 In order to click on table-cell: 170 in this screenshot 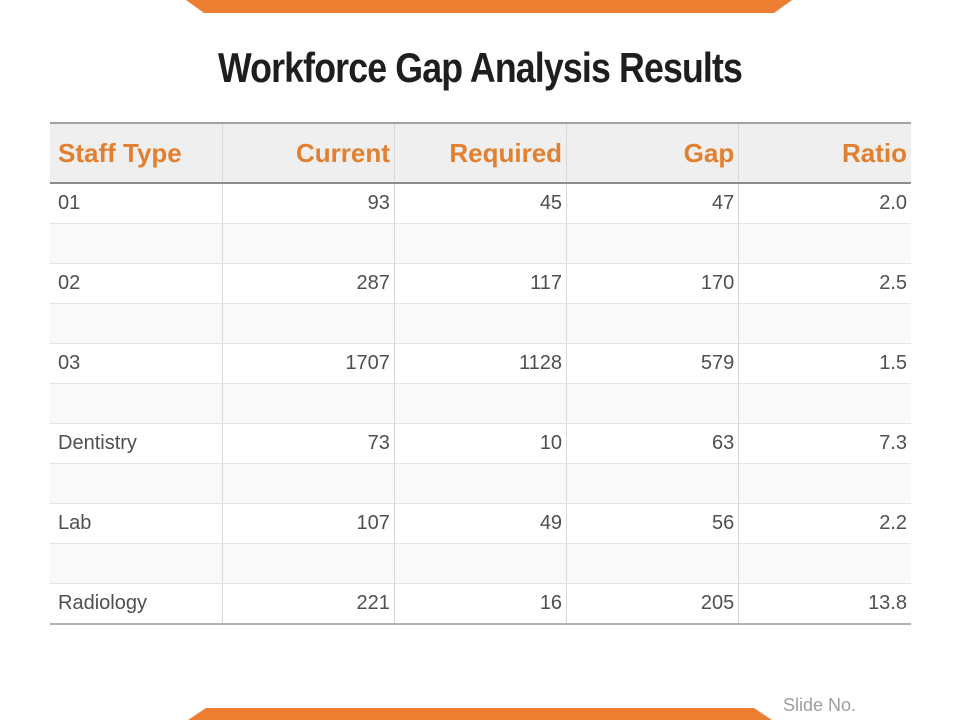, I will do `click(653, 283)`.